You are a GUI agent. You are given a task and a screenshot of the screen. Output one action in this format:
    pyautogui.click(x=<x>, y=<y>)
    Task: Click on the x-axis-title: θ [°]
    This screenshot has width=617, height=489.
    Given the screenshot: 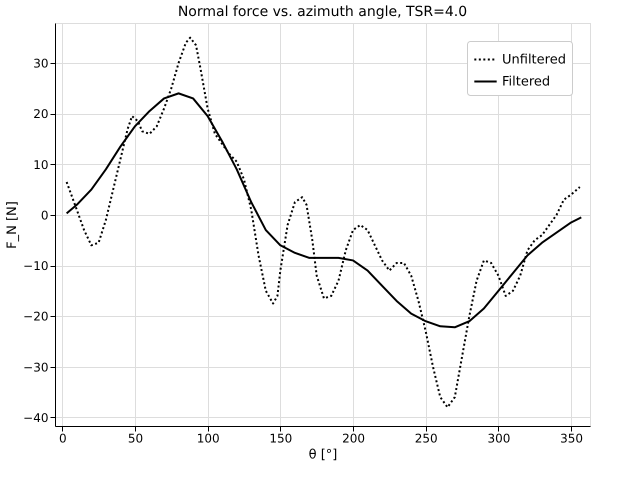 What is the action you would take?
    pyautogui.click(x=323, y=455)
    